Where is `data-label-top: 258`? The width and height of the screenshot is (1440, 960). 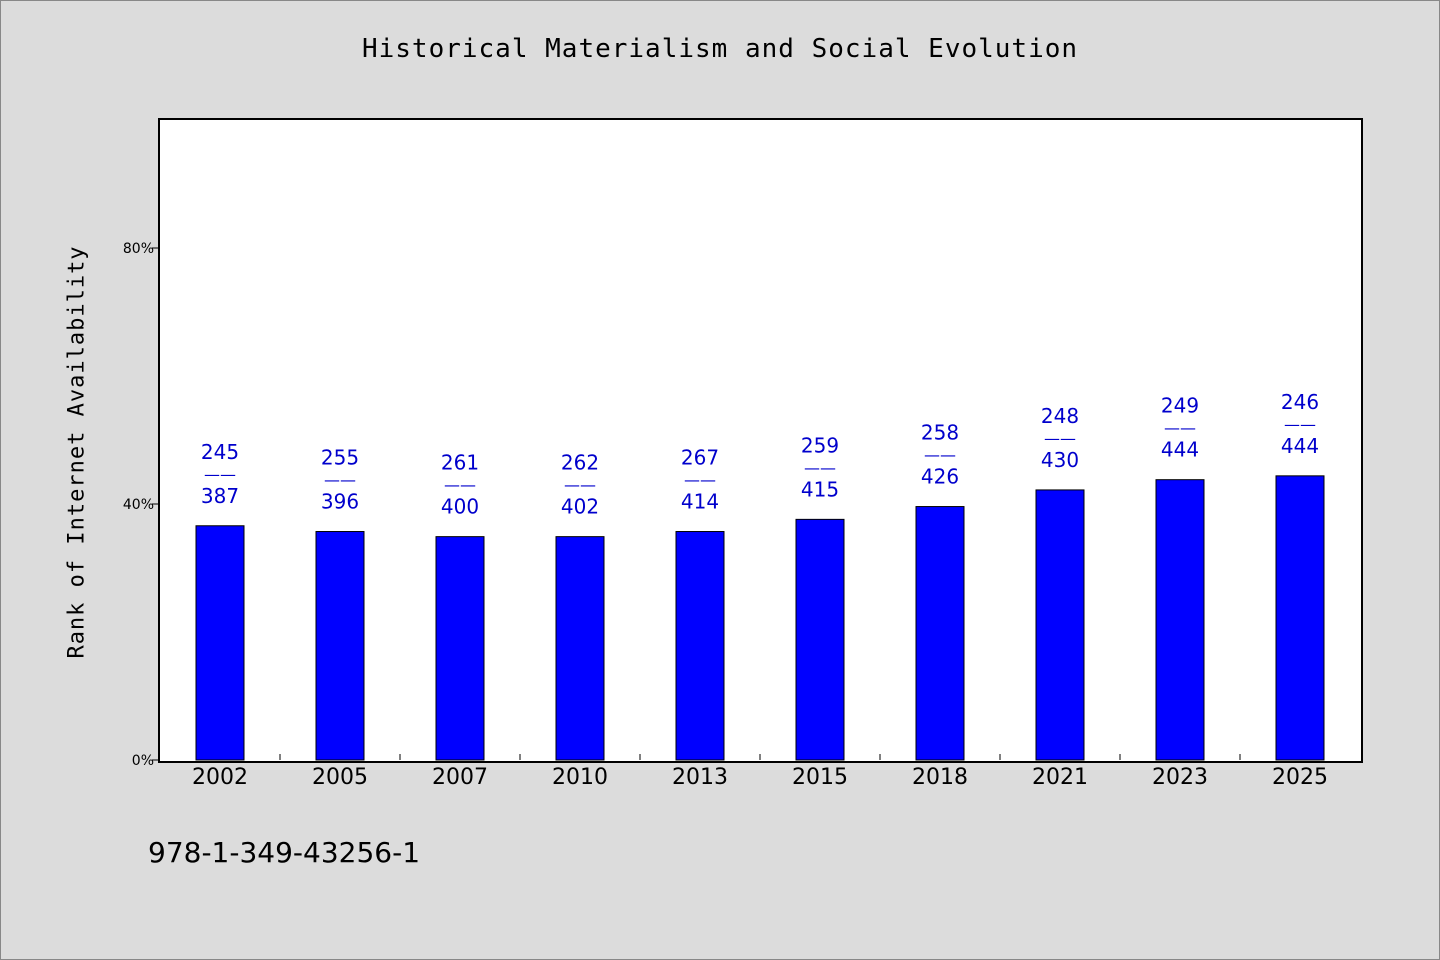 data-label-top: 258 is located at coordinates (940, 433).